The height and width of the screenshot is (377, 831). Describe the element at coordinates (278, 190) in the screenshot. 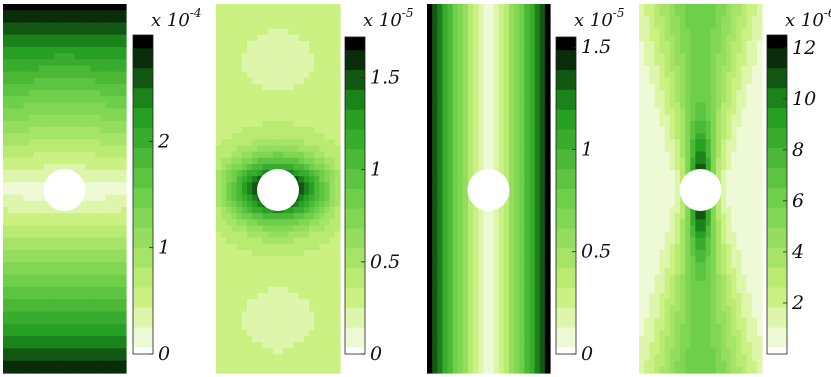

I see `hole-marker` at that location.